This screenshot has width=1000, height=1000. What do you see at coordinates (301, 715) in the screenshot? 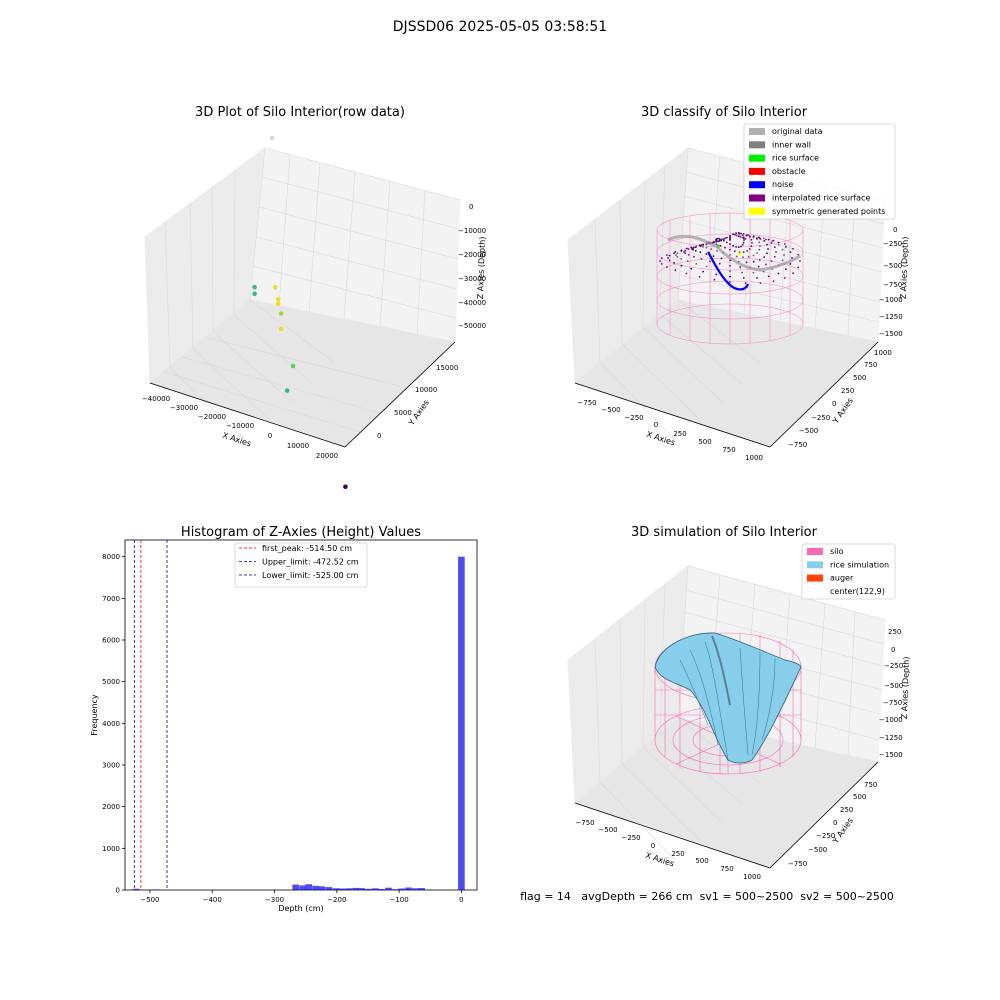
I see `panel3-plot-frame` at bounding box center [301, 715].